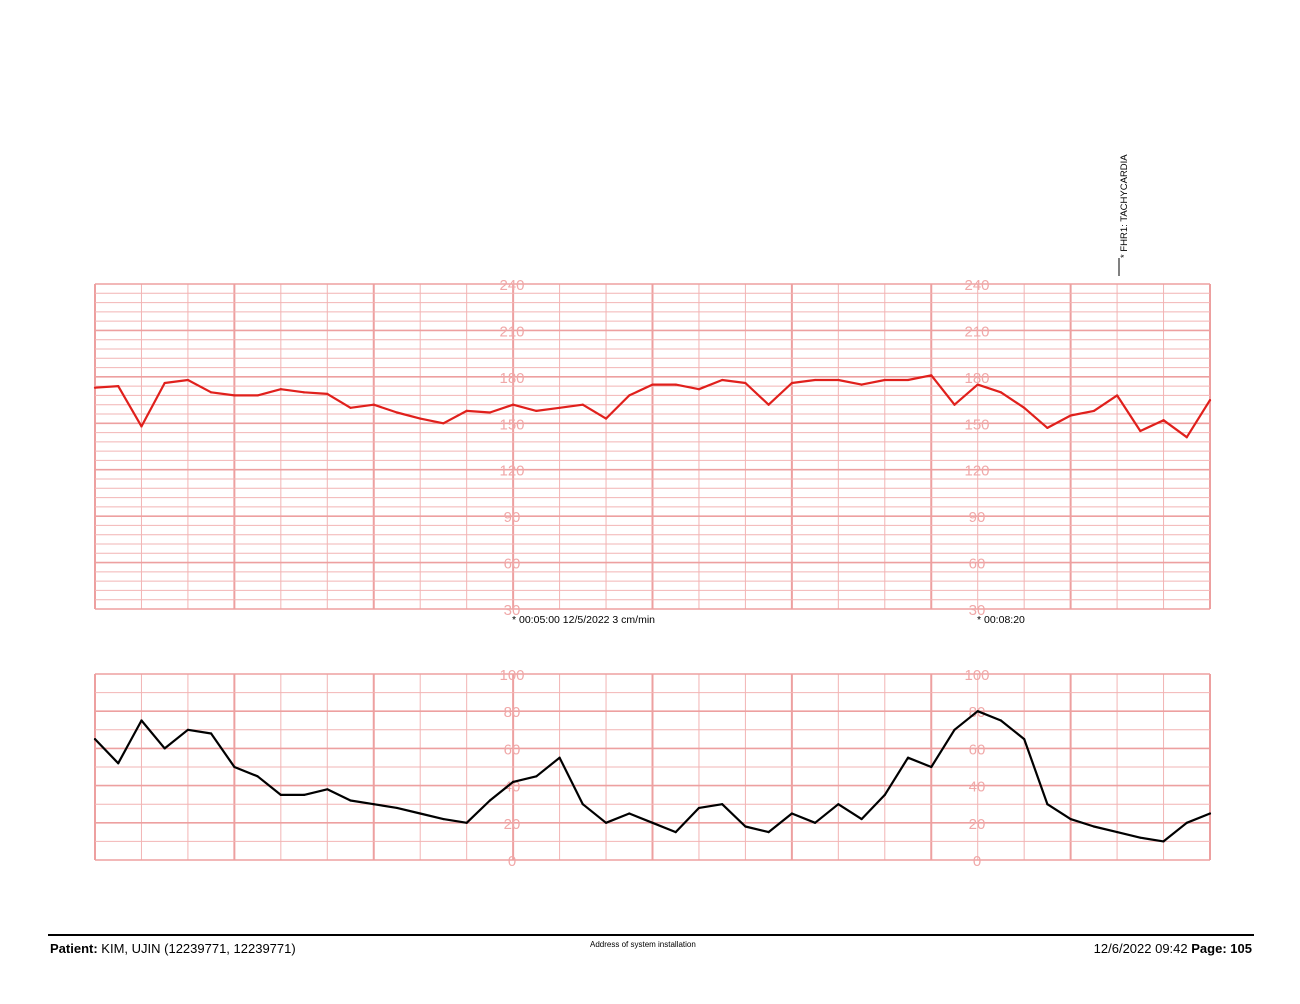 Image resolution: width=1300 pixels, height=1004 pixels. I want to click on fhr-points, so click(652, 406).